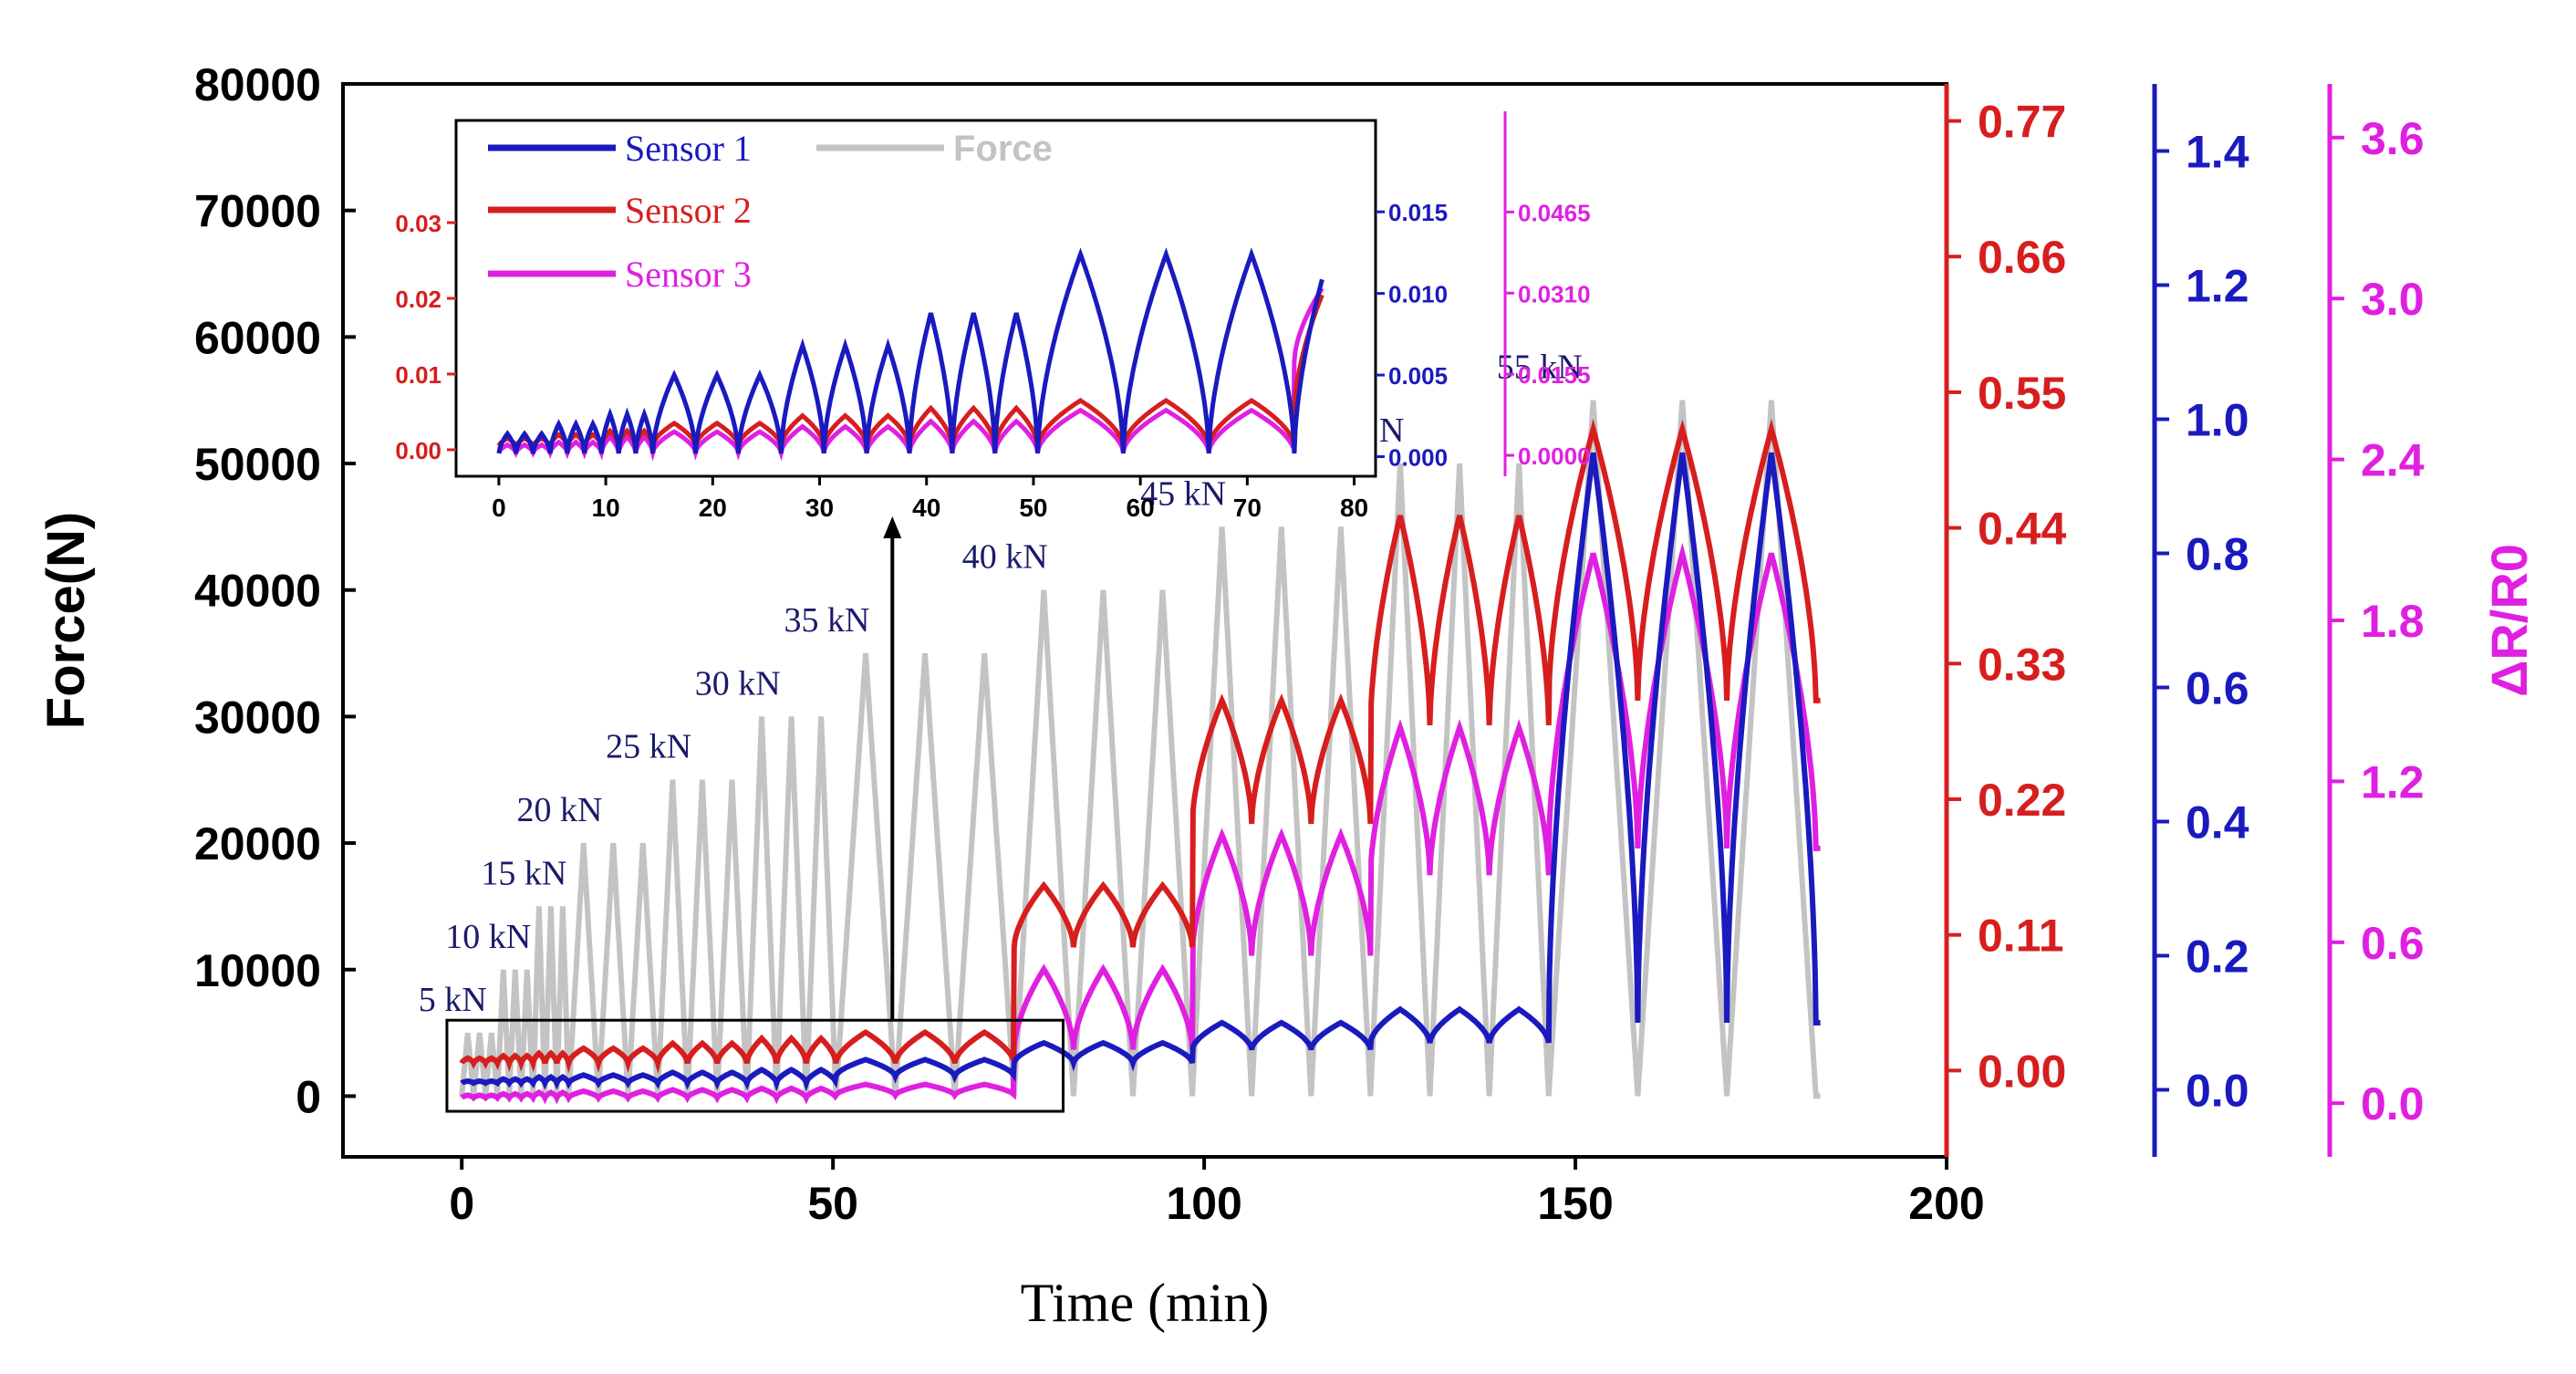 This screenshot has height=1374, width=2576. Describe the element at coordinates (418, 450) in the screenshot. I see `inset-sensor2-tick-label: 0.00` at that location.